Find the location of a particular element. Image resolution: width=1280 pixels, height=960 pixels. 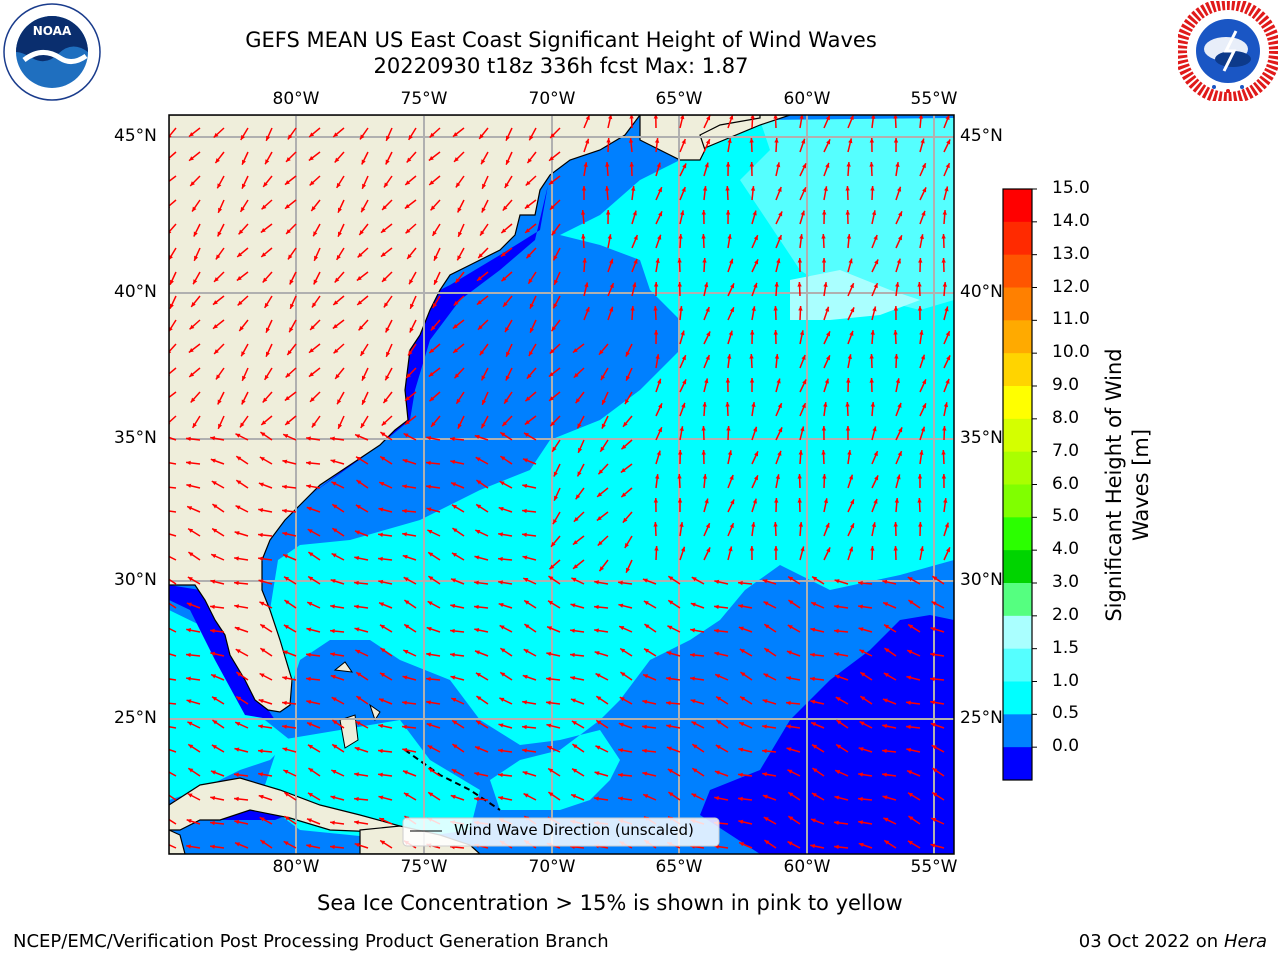

colorbar-tick-label: 1.0 is located at coordinates (1066, 680).